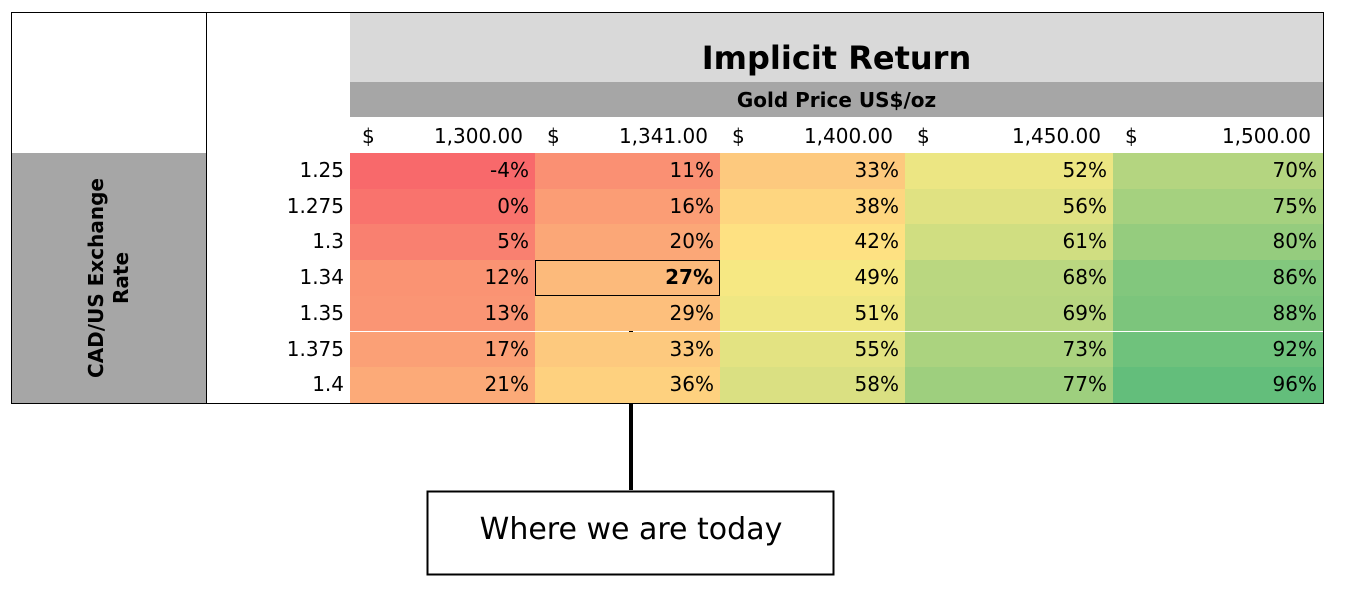 The width and height of the screenshot is (1357, 589). Describe the element at coordinates (812, 385) in the screenshot. I see `value-cell: 58%` at that location.